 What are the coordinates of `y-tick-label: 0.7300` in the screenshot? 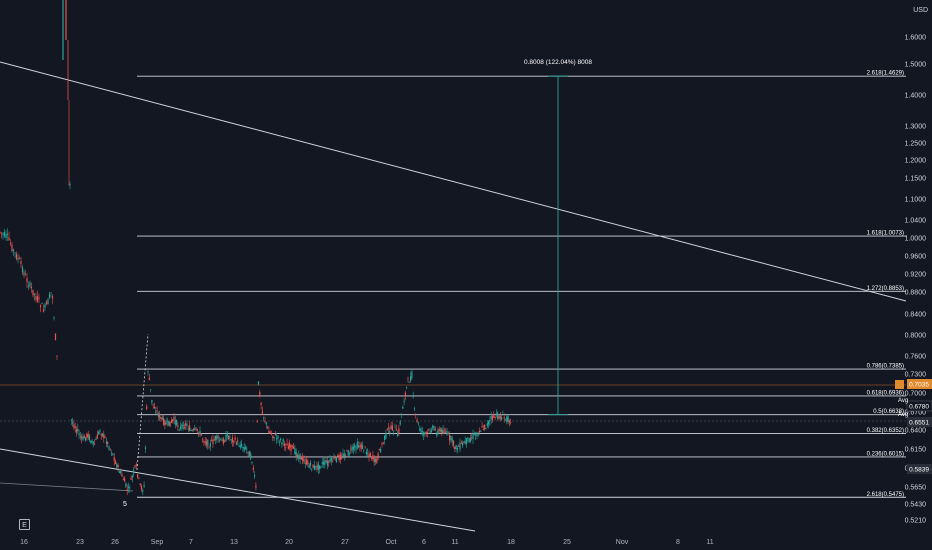 It's located at (916, 375).